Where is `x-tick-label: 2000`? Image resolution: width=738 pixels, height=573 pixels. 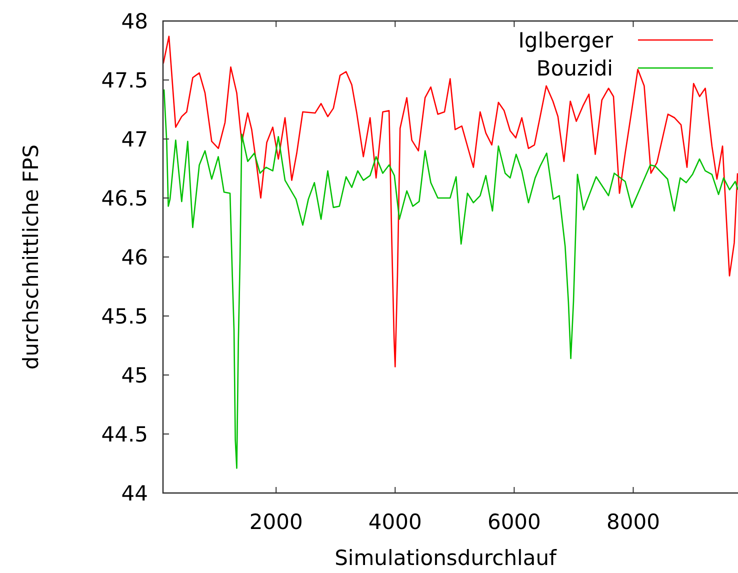
x-tick-label: 2000 is located at coordinates (276, 522).